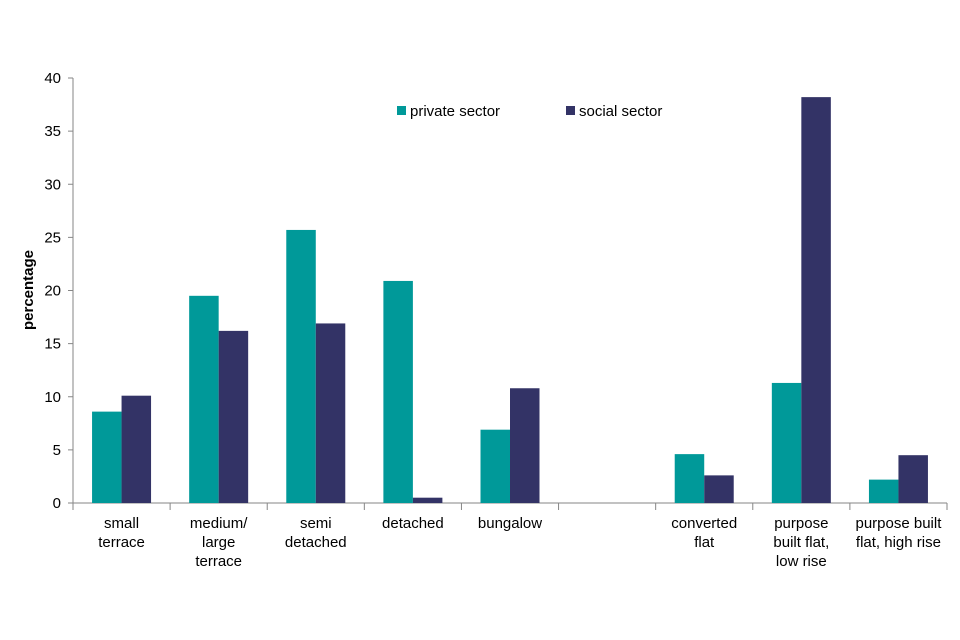  I want to click on y-axis-title: percentage, so click(28, 290).